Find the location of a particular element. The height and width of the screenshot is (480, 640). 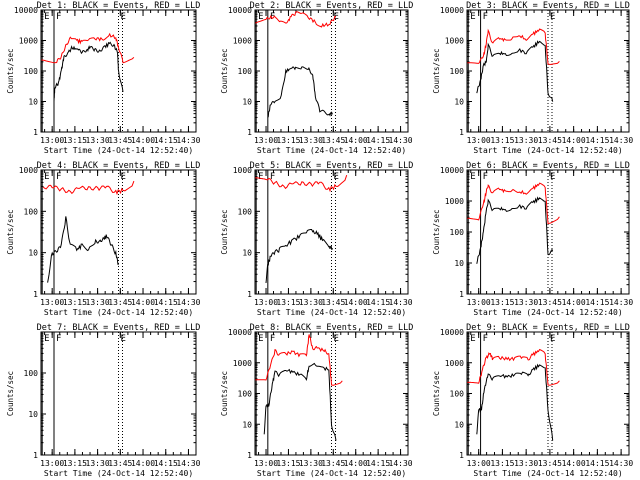

panel-title: Det 8: BLACK = Events, RED = LLD is located at coordinates (332, 328).